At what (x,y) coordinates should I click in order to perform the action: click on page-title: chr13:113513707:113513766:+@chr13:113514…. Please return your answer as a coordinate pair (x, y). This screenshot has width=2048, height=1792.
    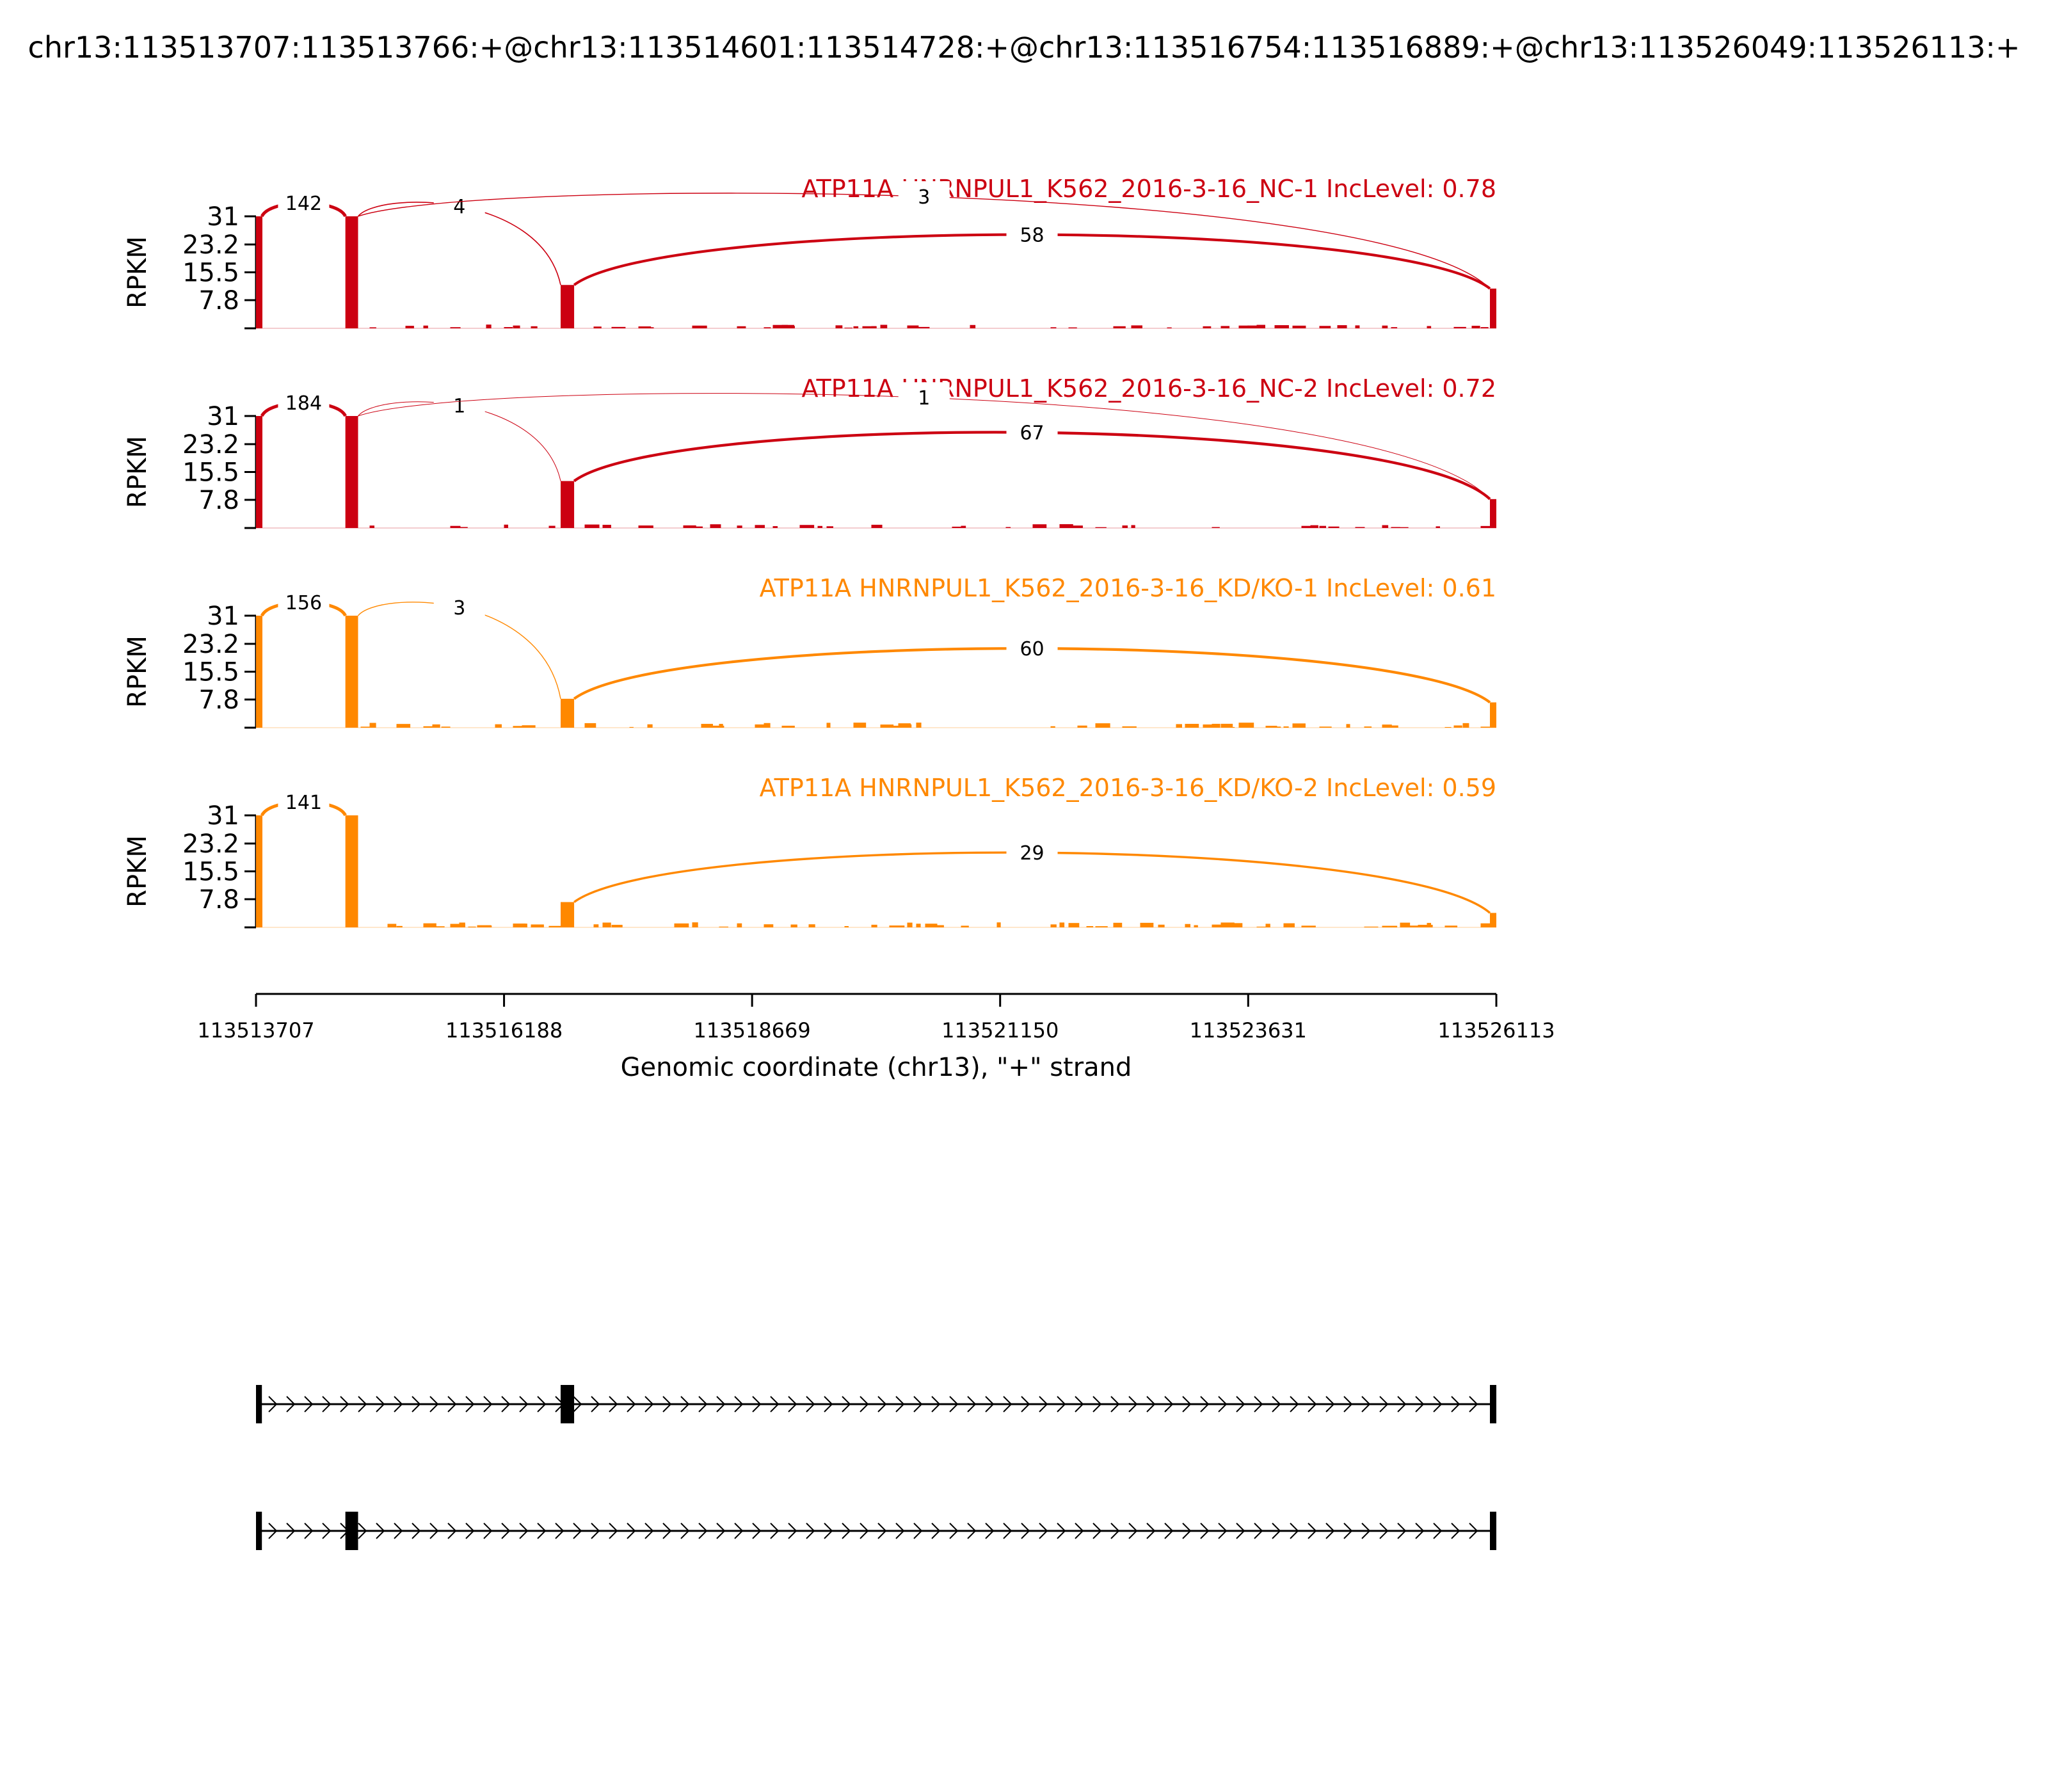
    Looking at the image, I should click on (1024, 47).